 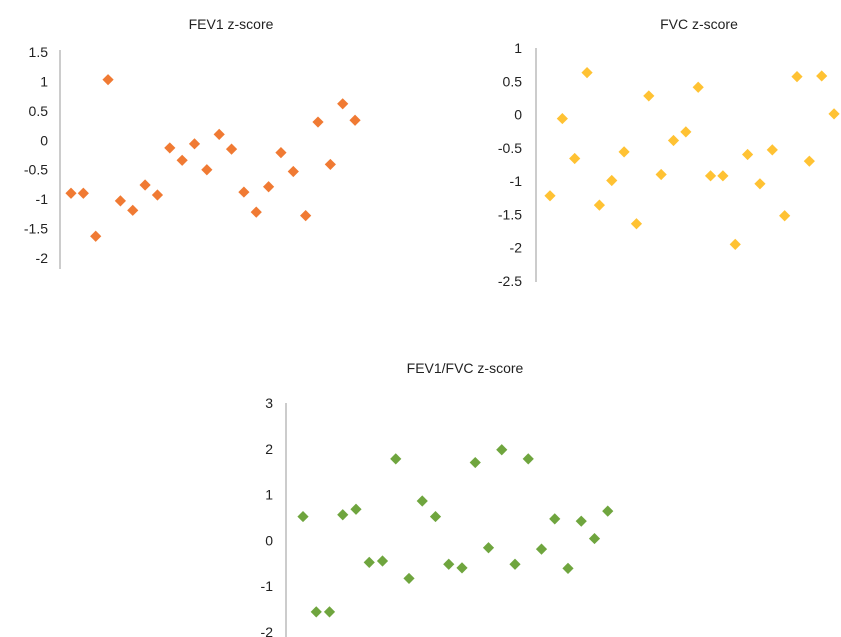 What do you see at coordinates (44, 81) in the screenshot?
I see `y-tick-label-fev1: 1` at bounding box center [44, 81].